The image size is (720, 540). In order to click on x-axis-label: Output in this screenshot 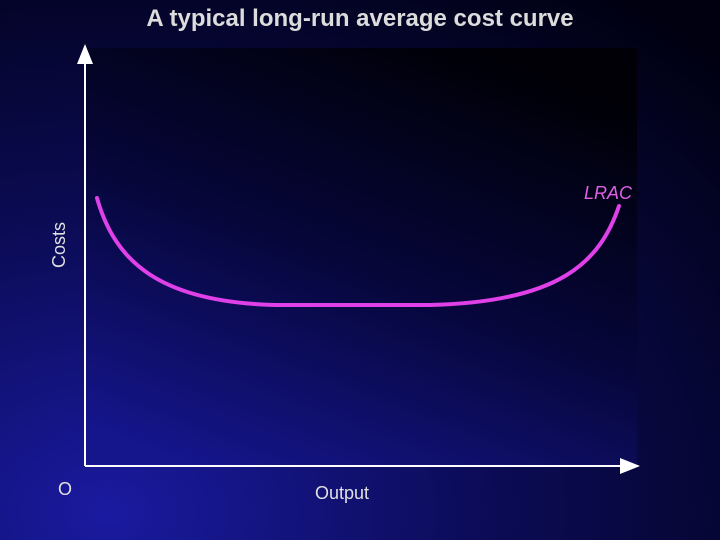, I will do `click(342, 493)`.